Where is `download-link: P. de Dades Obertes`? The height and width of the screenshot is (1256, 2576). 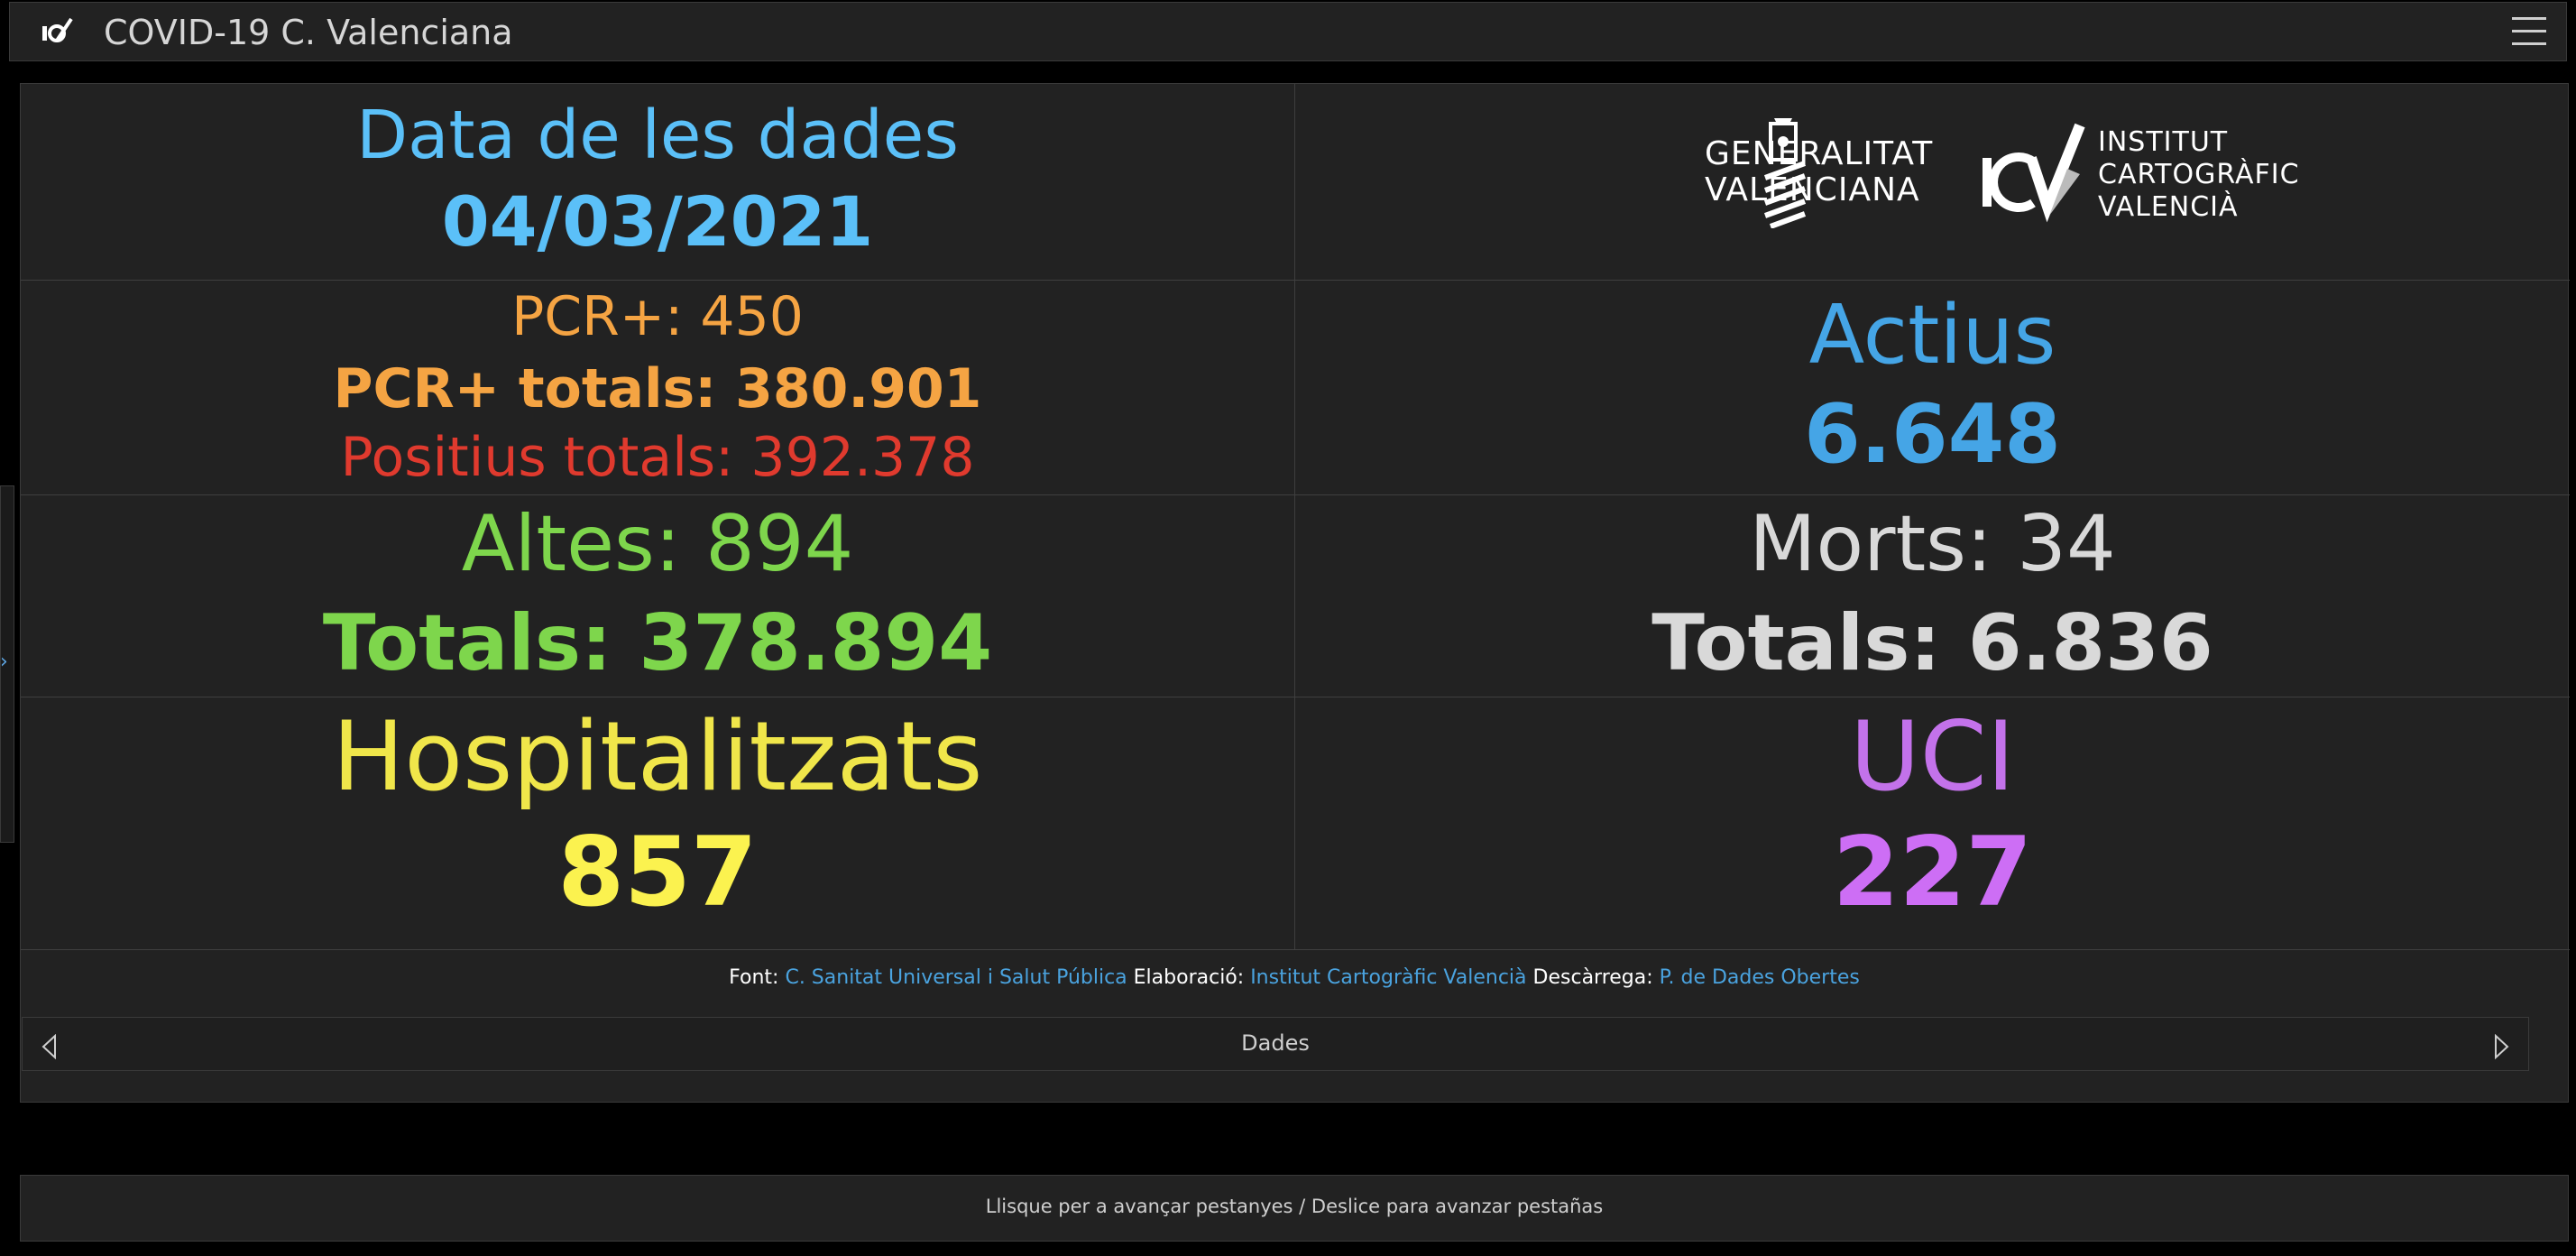 download-link: P. de Dades Obertes is located at coordinates (1759, 977).